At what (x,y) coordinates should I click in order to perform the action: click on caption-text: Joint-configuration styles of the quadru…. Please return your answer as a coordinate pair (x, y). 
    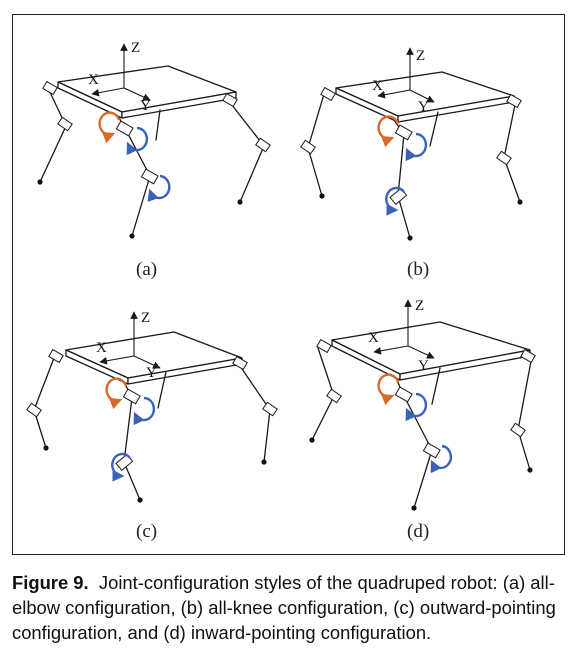
    Looking at the image, I should click on (284, 607).